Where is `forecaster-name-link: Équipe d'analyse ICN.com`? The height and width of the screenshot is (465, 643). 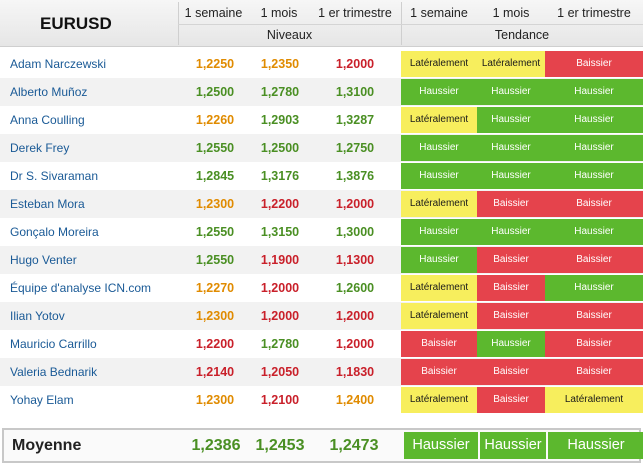 forecaster-name-link: Équipe d'analyse ICN.com is located at coordinates (81, 288).